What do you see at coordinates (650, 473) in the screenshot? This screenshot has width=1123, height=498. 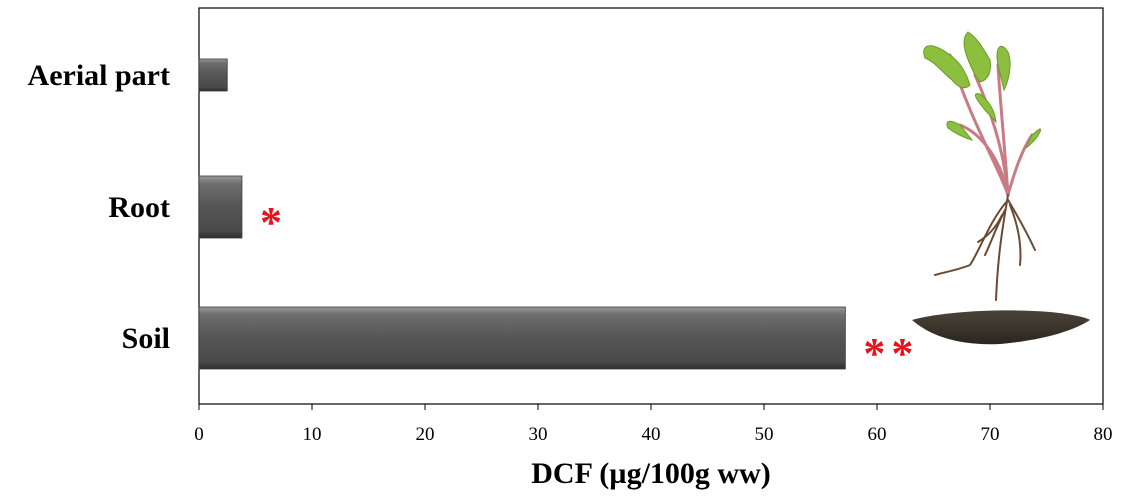 I see `x-axis-label: DCF (µg/100g ww)` at bounding box center [650, 473].